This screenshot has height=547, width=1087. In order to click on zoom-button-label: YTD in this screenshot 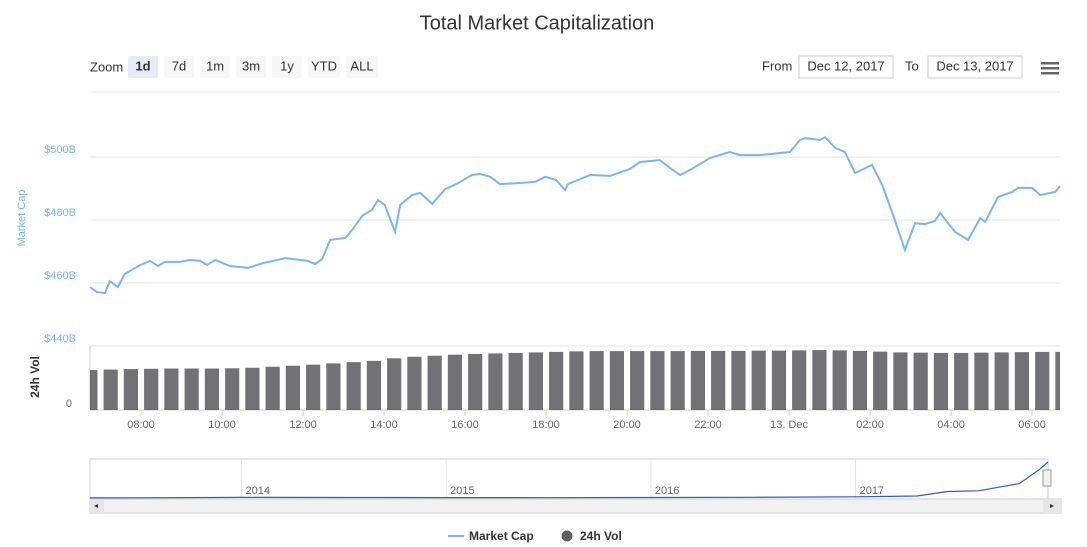, I will do `click(324, 65)`.